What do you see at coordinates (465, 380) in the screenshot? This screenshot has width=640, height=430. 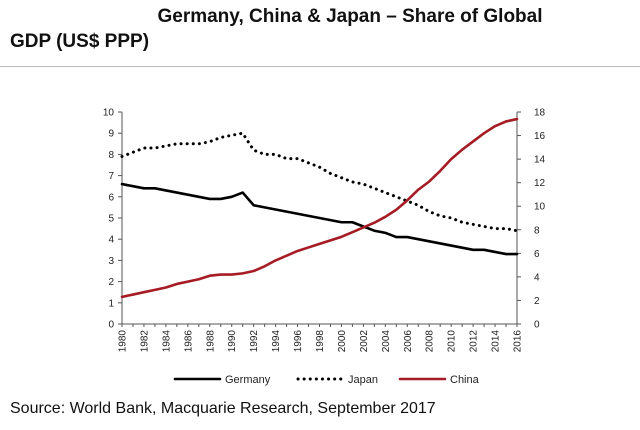 I see `legend-label-china: China` at bounding box center [465, 380].